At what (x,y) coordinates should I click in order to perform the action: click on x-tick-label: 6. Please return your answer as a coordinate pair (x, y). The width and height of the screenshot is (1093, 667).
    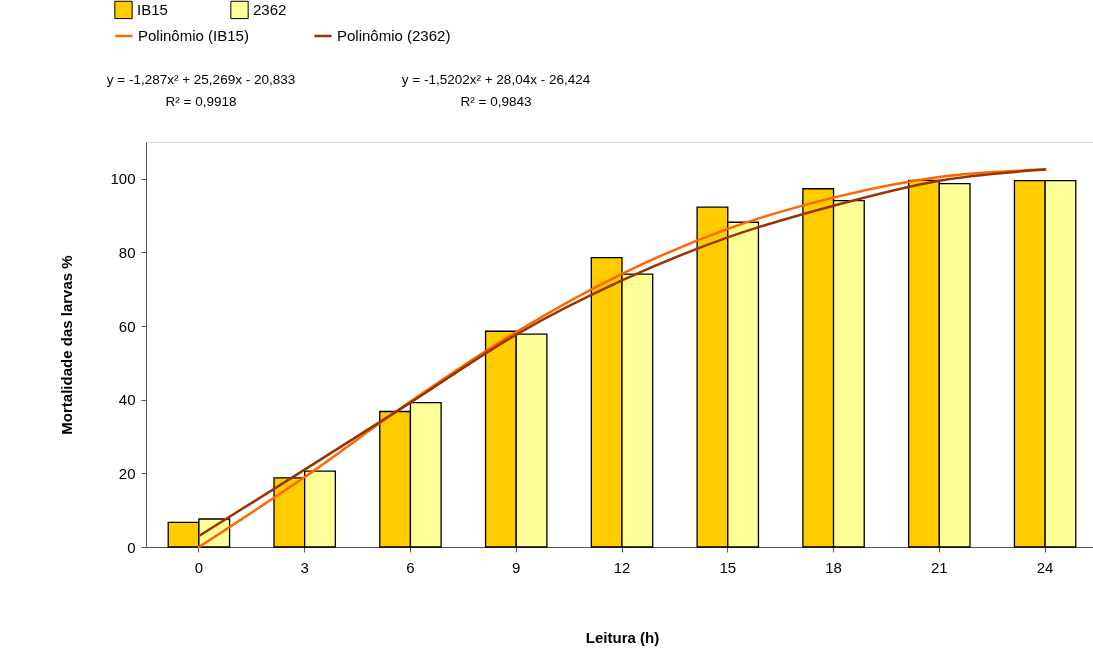
    Looking at the image, I should click on (410, 567).